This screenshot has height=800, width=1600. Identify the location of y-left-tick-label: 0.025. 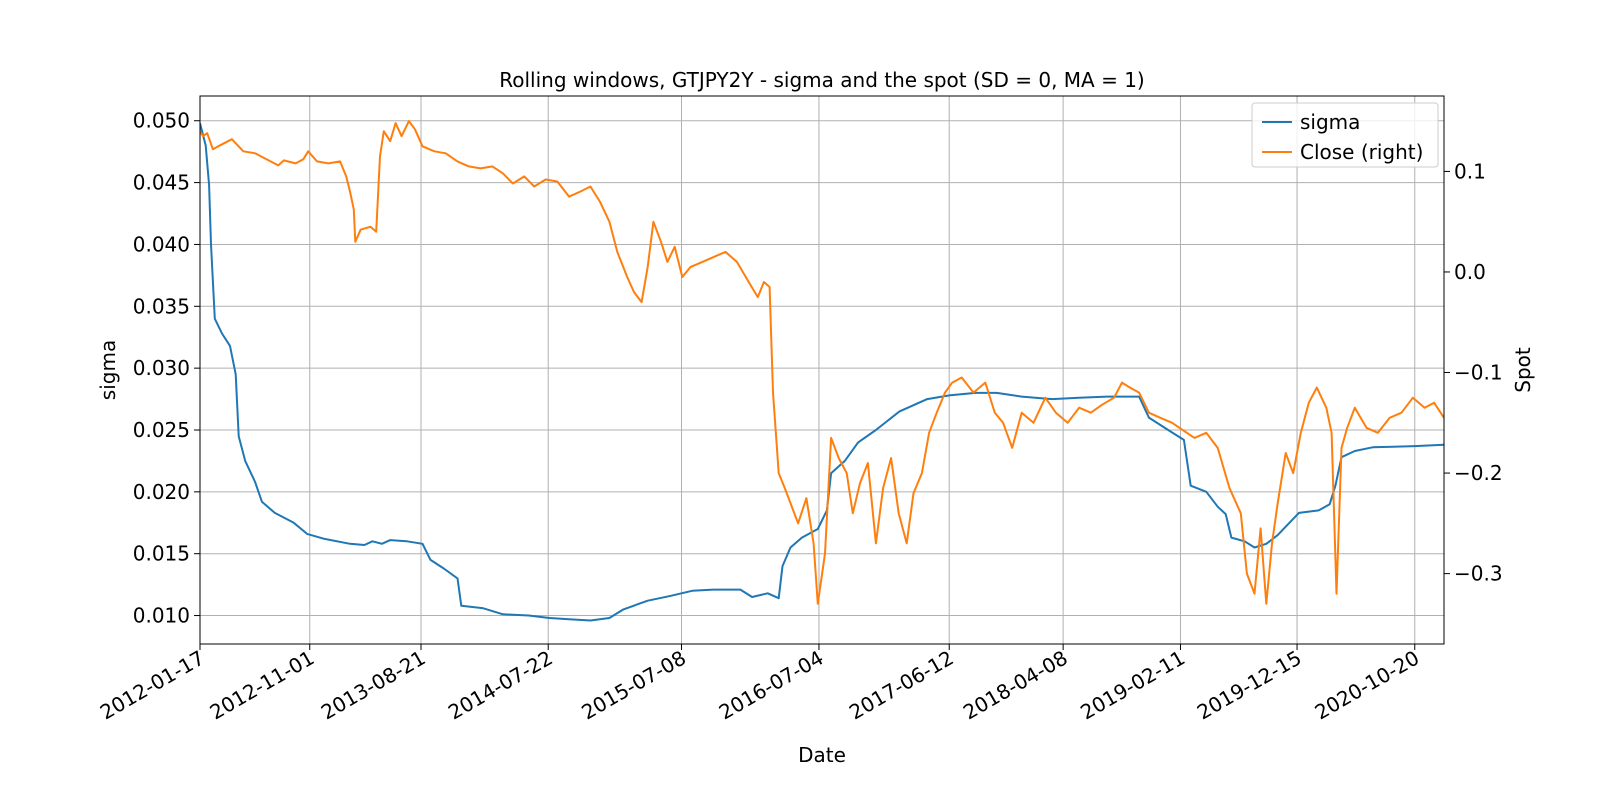
(161, 430).